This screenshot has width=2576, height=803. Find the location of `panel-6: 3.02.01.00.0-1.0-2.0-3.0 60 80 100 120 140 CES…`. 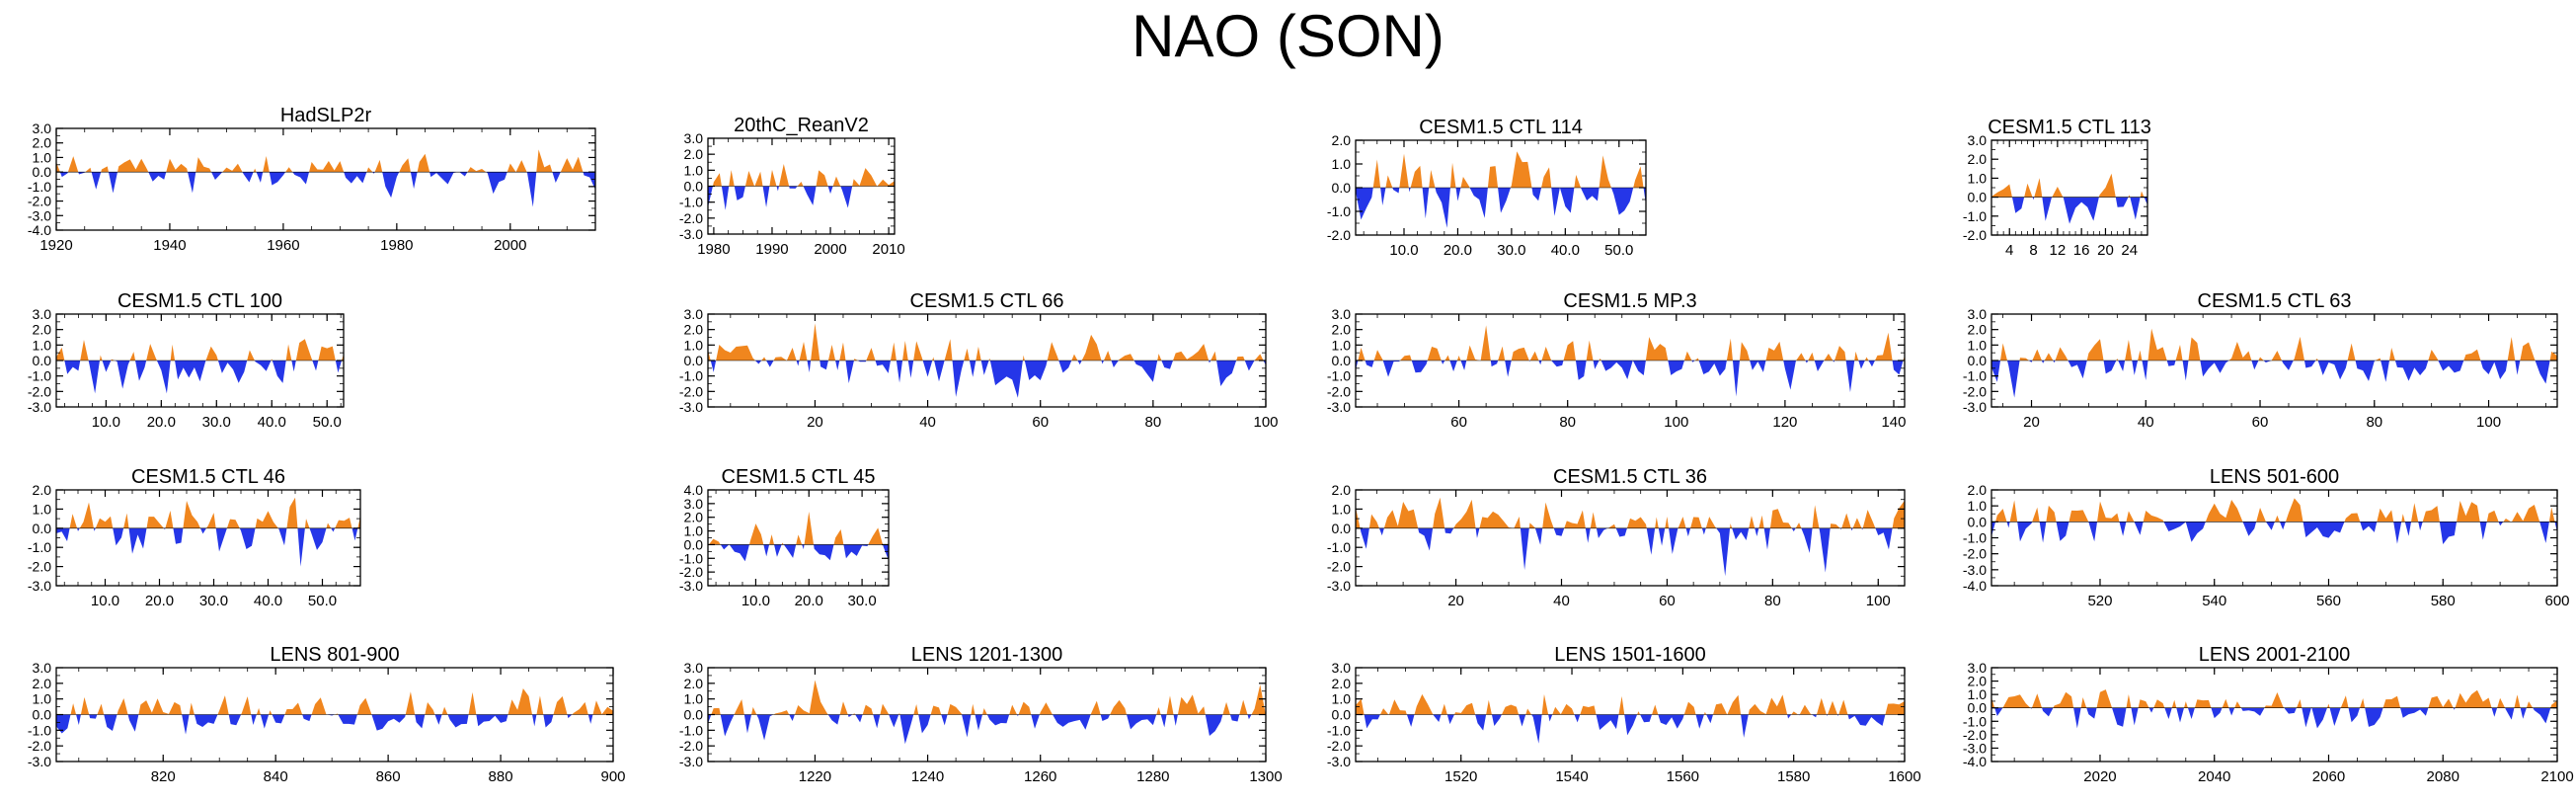

panel-6: 3.02.01.00.0-1.0-2.0-3.0 60 80 100 120 140 CES… is located at coordinates (1617, 360).